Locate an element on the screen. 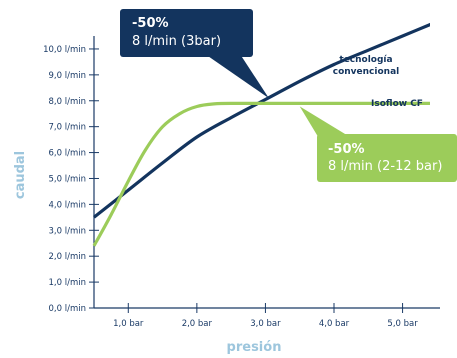  y-tick-label: 3,0 l/min is located at coordinates (67, 231).